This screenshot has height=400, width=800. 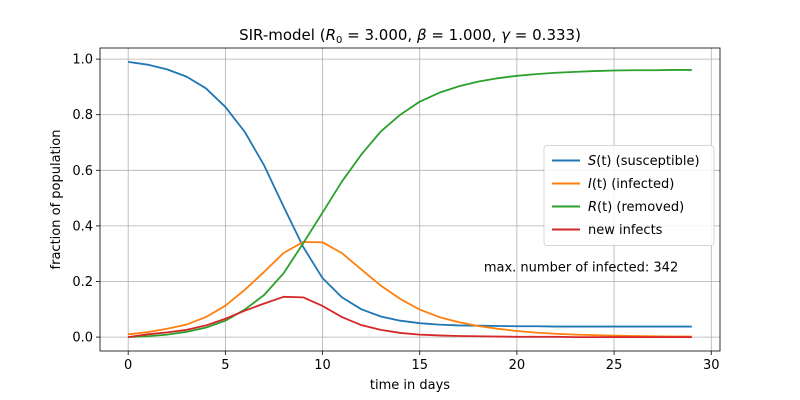 I want to click on y-tick-label: 0.8, so click(x=82, y=115).